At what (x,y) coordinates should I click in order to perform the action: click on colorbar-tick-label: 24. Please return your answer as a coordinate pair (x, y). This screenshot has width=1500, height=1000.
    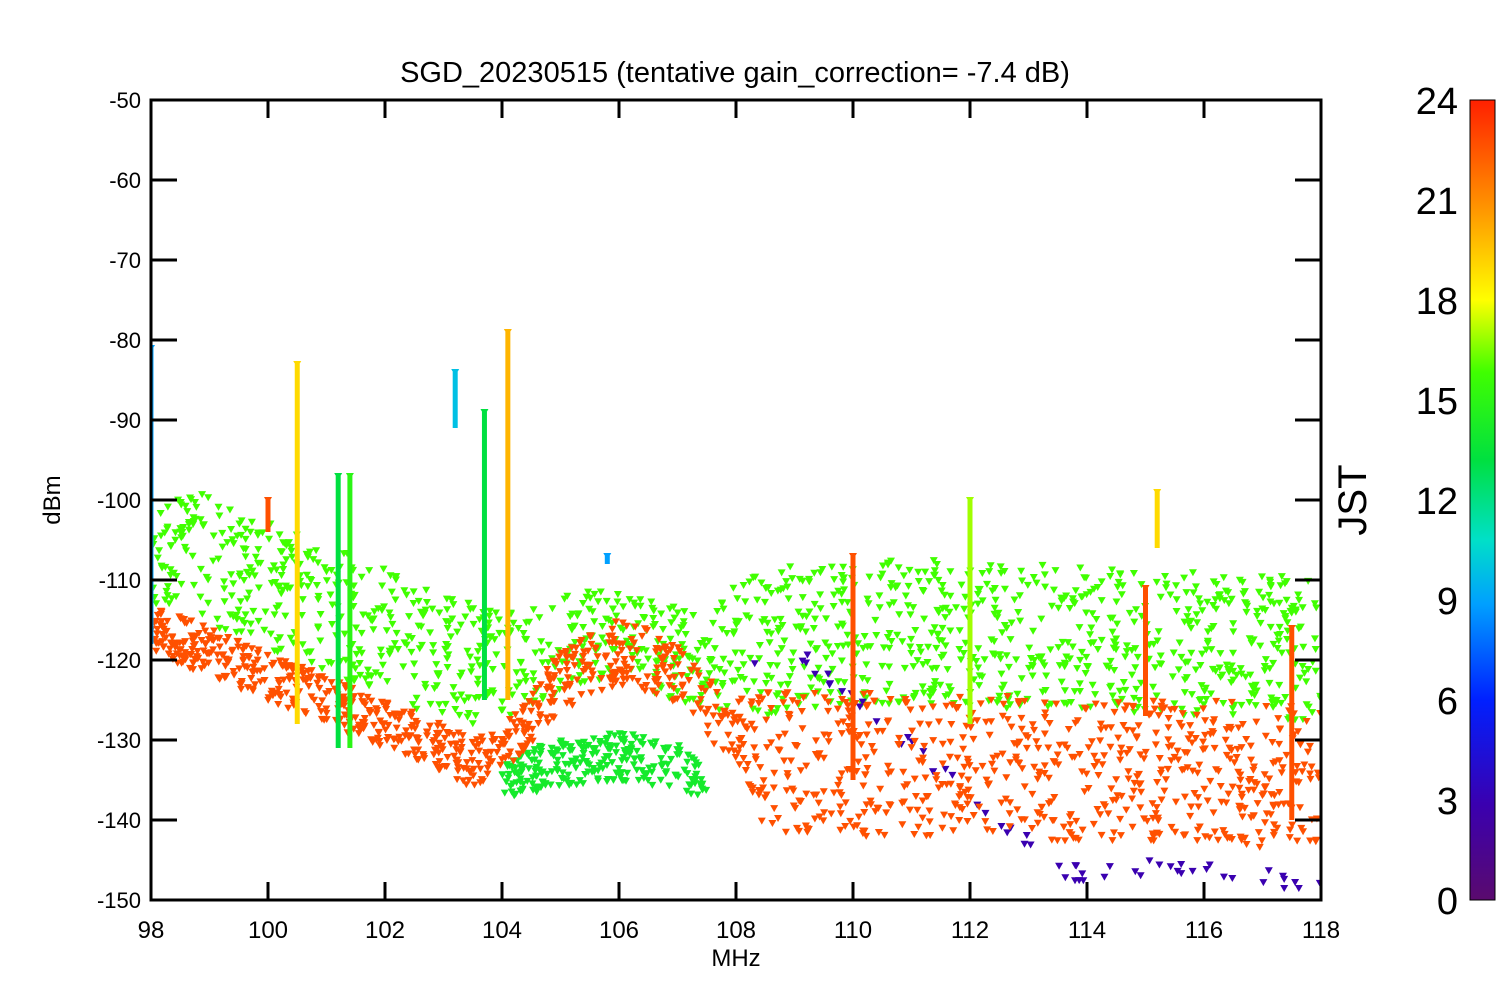
    Looking at the image, I should click on (1437, 102).